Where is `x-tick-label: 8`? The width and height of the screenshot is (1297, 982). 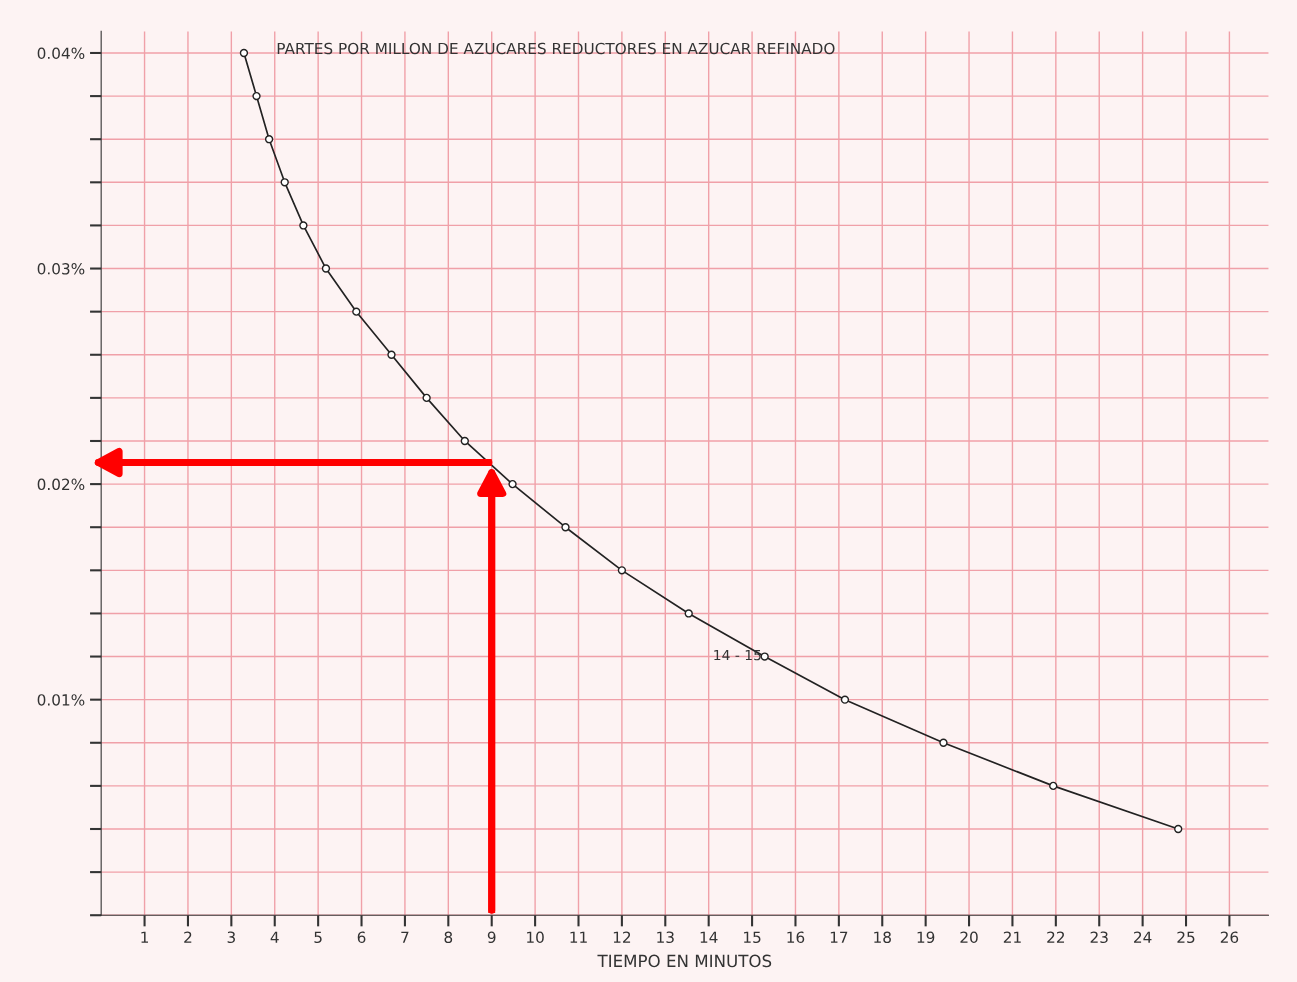
x-tick-label: 8 is located at coordinates (448, 937).